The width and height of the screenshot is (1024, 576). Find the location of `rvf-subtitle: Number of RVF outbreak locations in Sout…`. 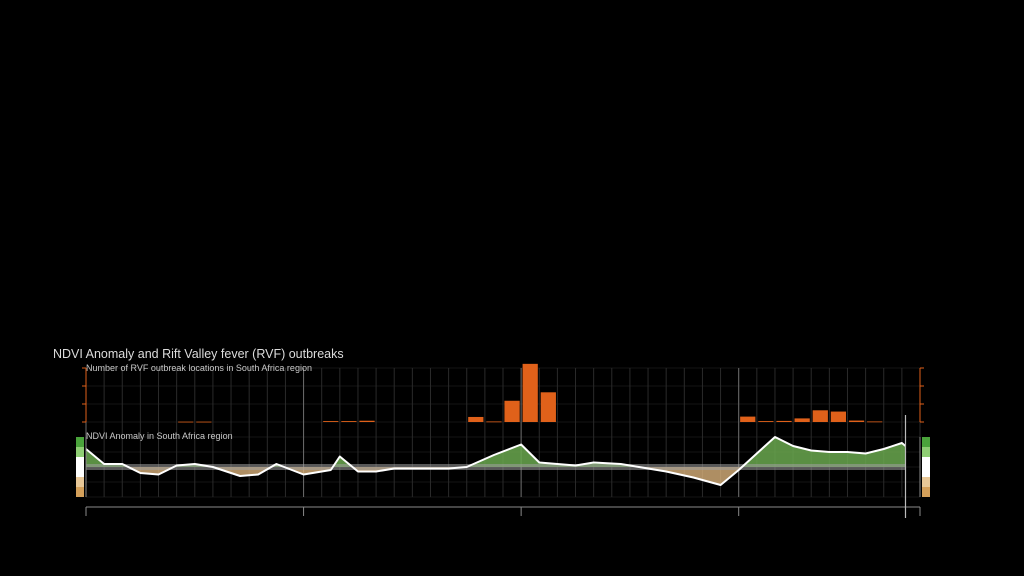

rvf-subtitle: Number of RVF outbreak locations in Sout… is located at coordinates (199, 368).